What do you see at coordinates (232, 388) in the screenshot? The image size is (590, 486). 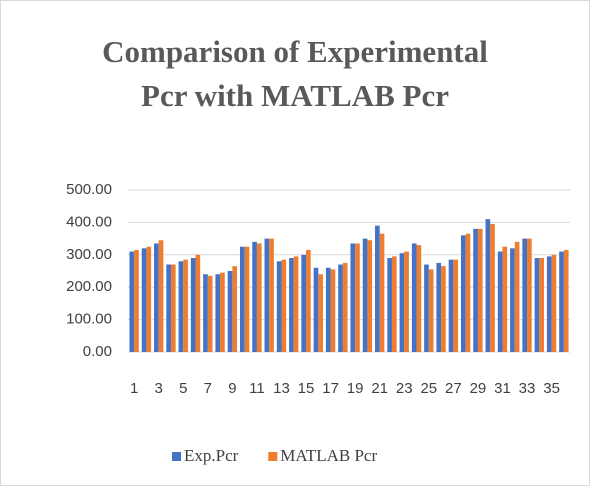 I see `x-tick-label: 9` at bounding box center [232, 388].